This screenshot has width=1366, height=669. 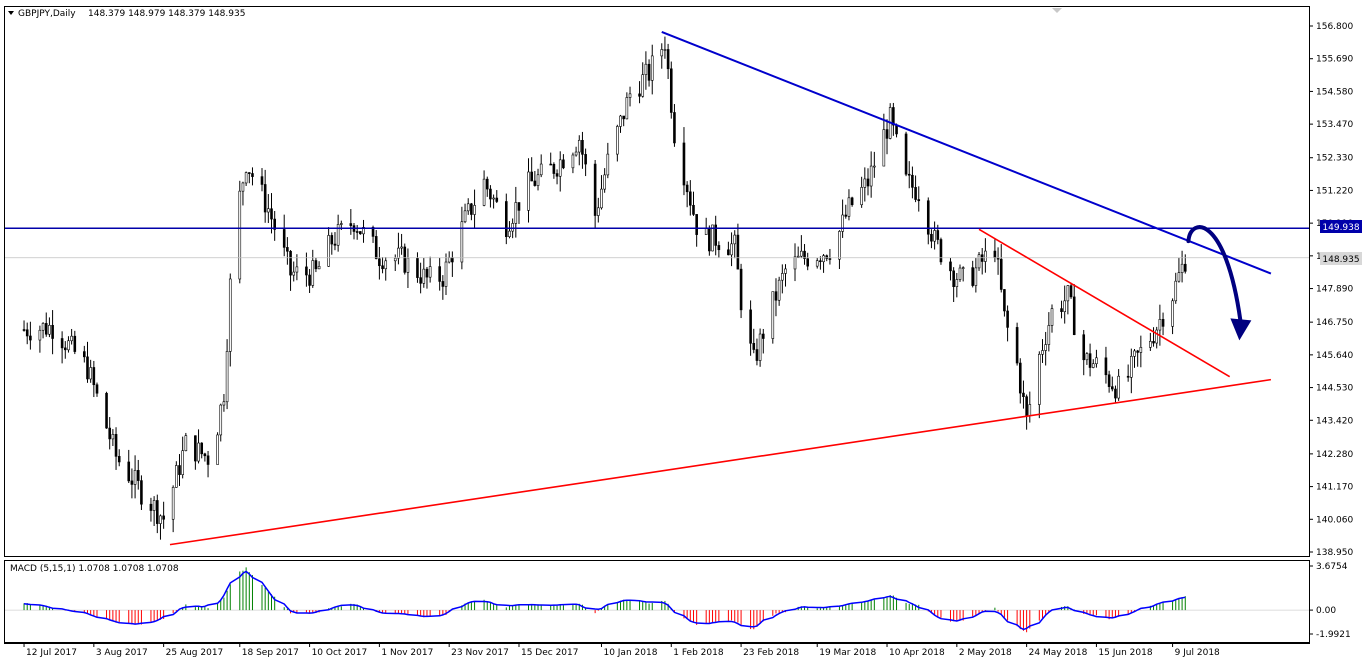 I want to click on date-tick-label: 9 Jul 2018, so click(x=1197, y=653).